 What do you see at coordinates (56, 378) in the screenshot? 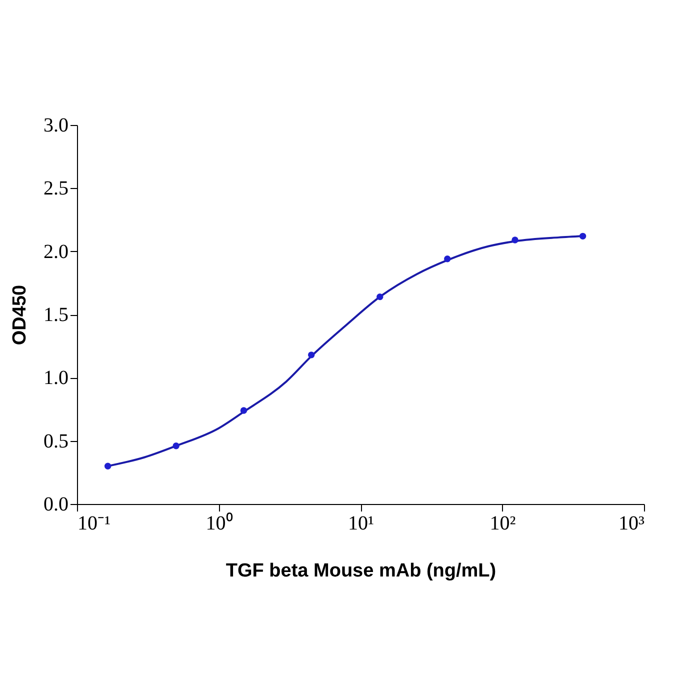
I see `y-tick-label: 1.0` at bounding box center [56, 378].